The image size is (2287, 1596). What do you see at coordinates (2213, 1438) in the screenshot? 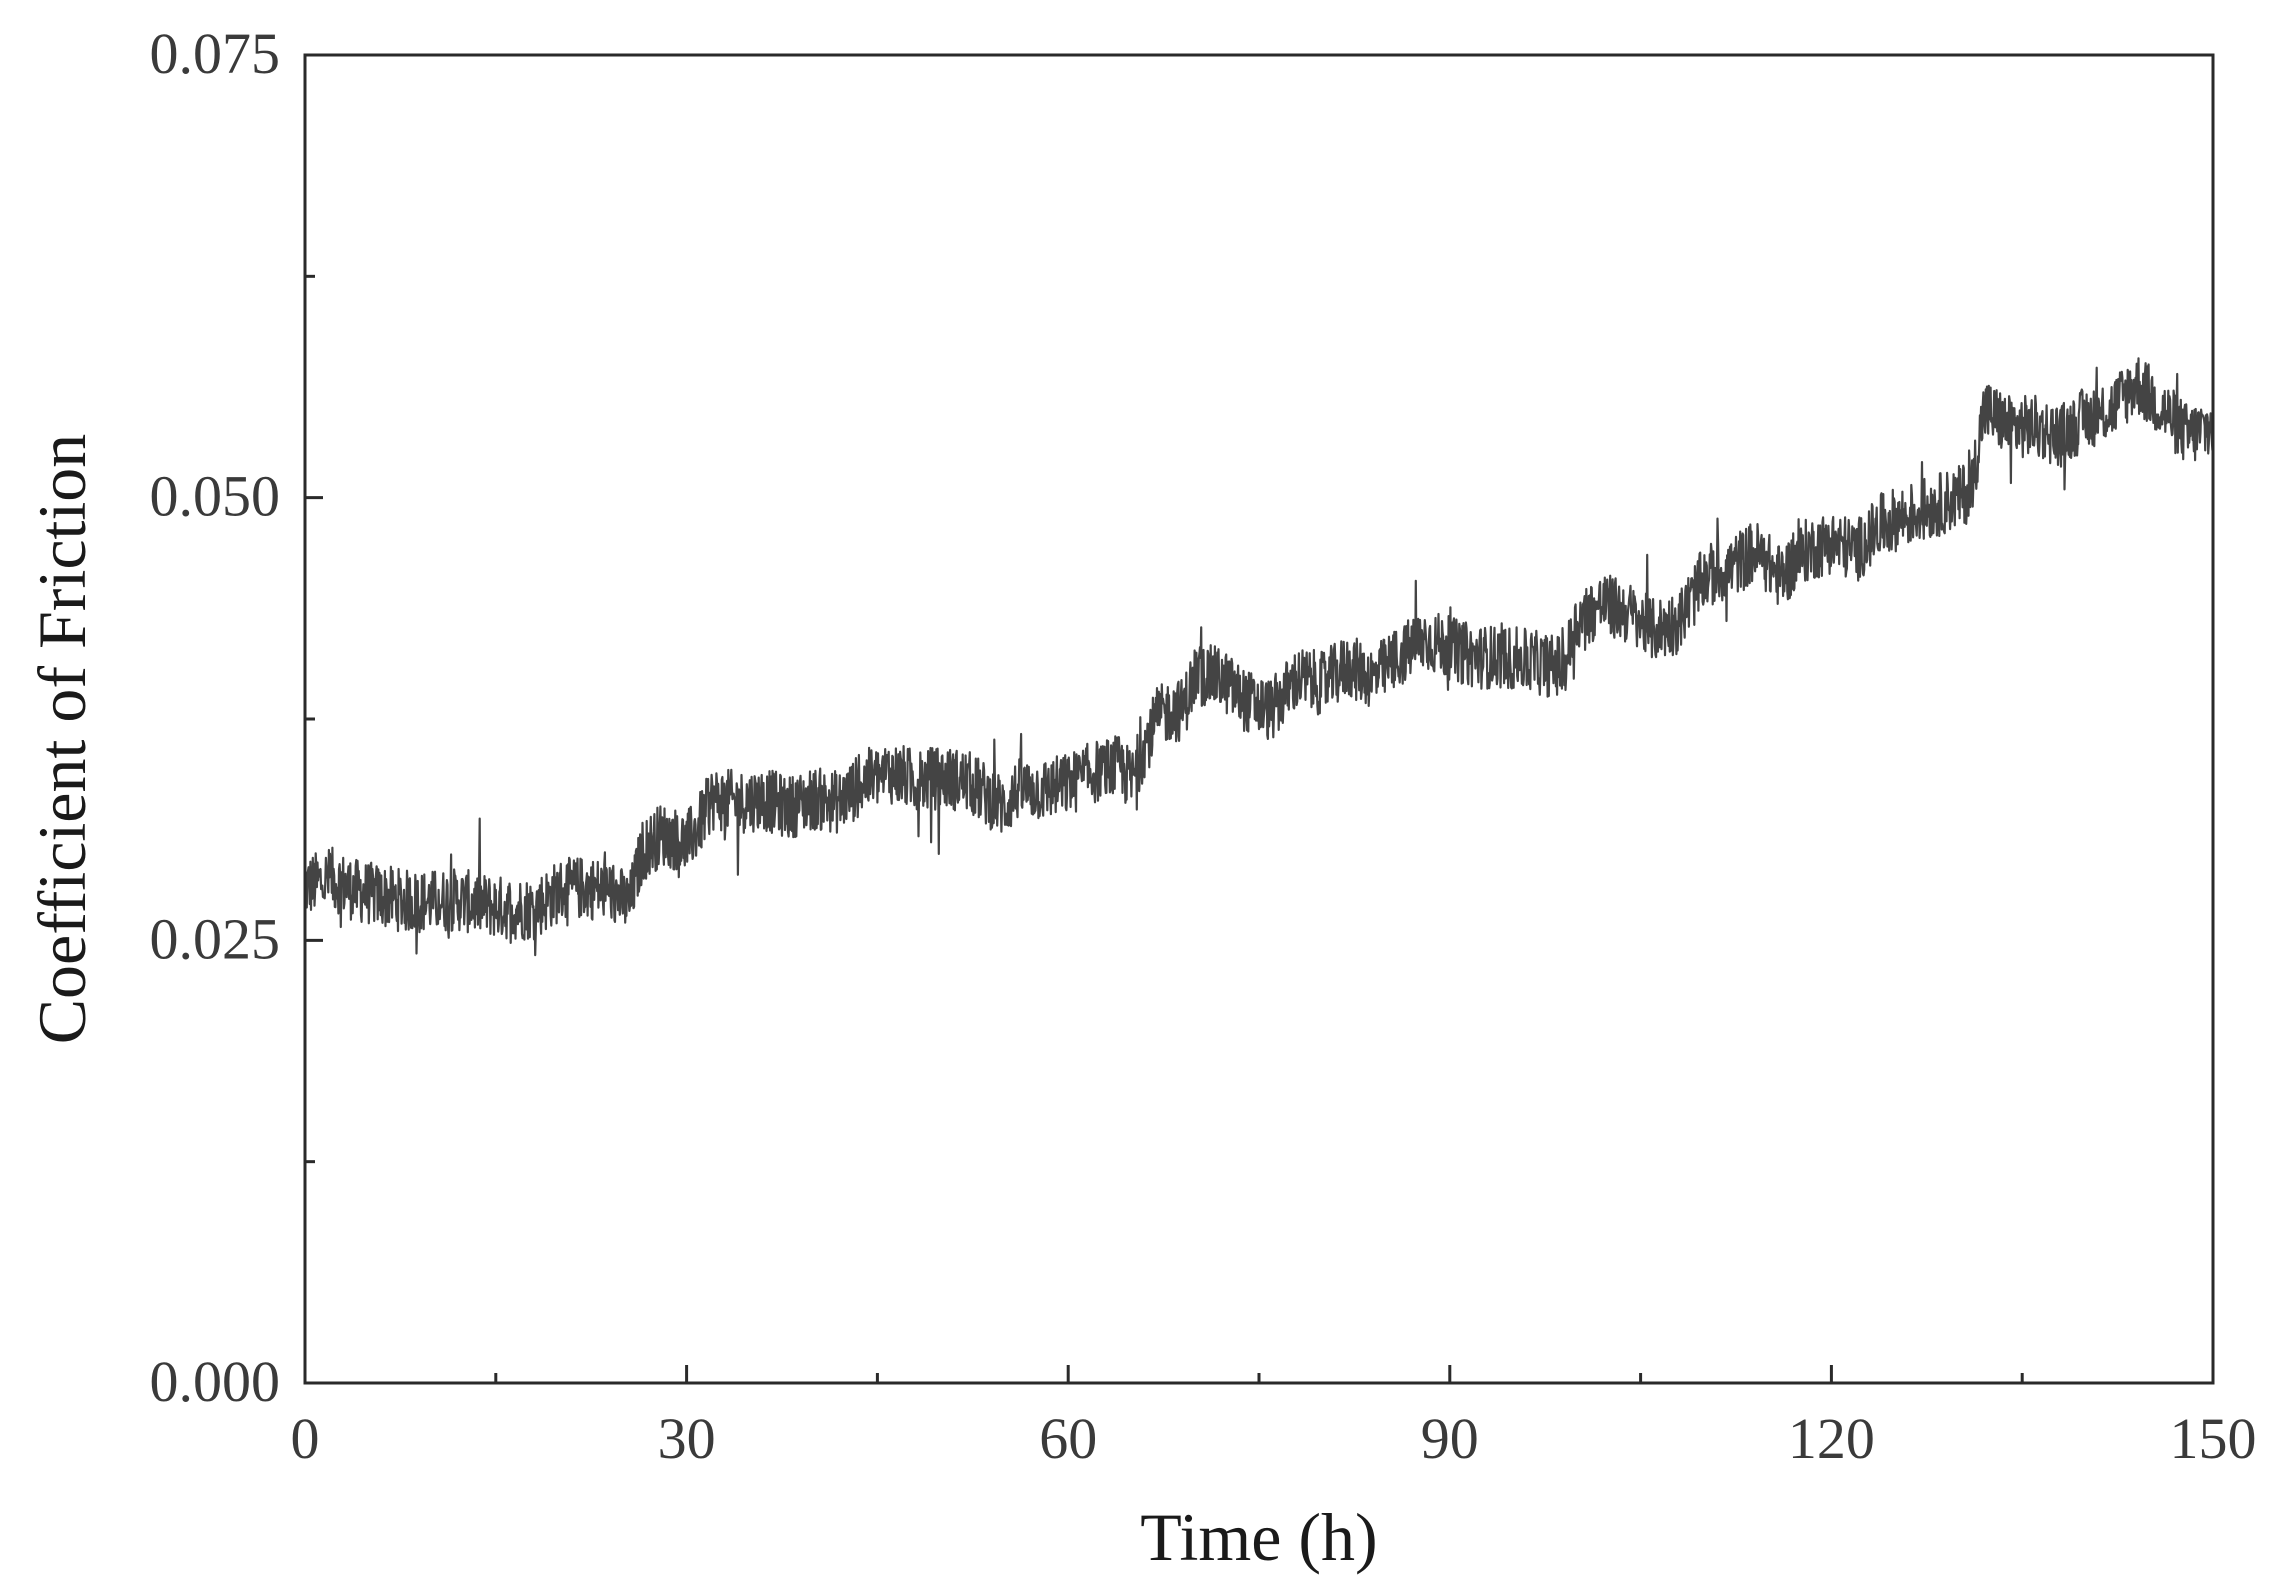
I see `x-tick-label: 150` at bounding box center [2213, 1438].